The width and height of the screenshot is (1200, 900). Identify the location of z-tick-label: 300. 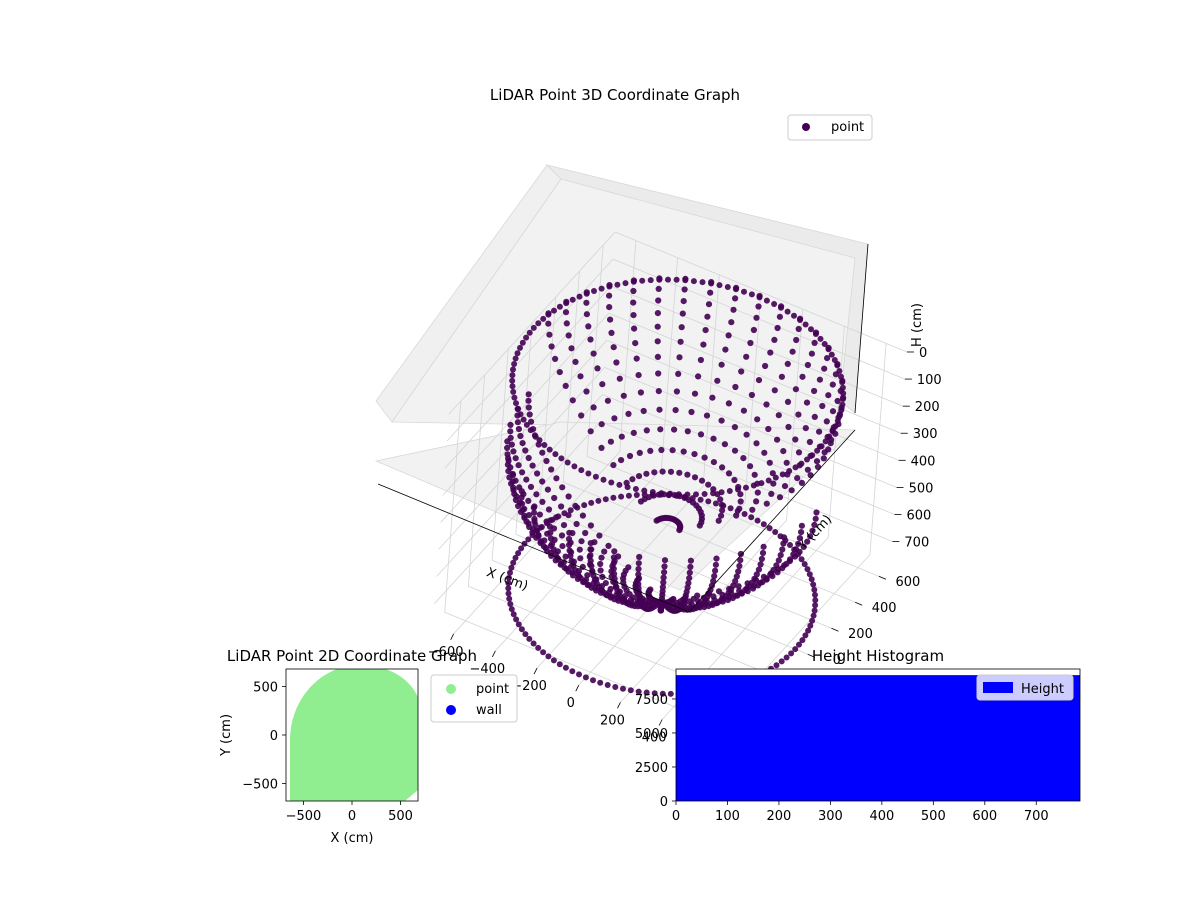
(925, 434).